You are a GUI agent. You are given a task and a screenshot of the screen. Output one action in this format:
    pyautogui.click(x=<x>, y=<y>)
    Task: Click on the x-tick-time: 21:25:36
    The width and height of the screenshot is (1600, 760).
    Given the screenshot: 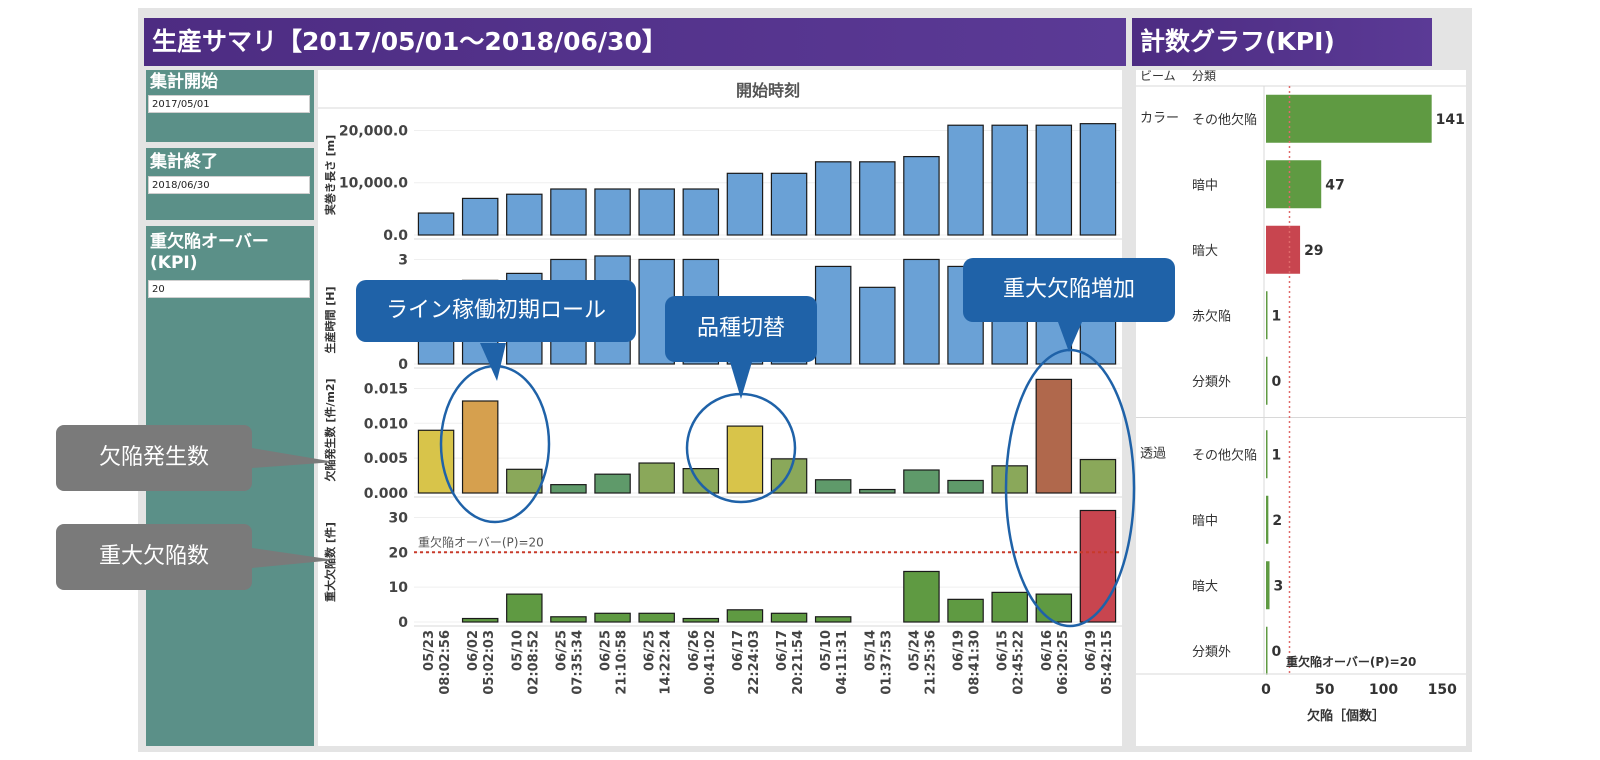 What is the action you would take?
    pyautogui.click(x=930, y=662)
    